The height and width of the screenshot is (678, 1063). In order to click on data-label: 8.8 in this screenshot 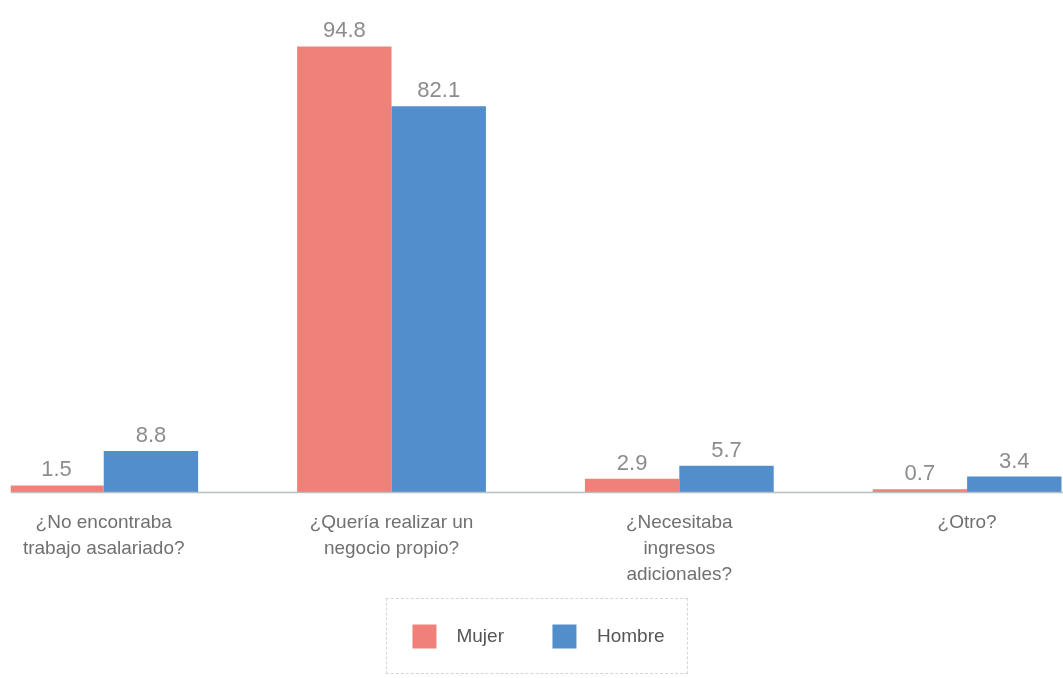, I will do `click(151, 435)`.